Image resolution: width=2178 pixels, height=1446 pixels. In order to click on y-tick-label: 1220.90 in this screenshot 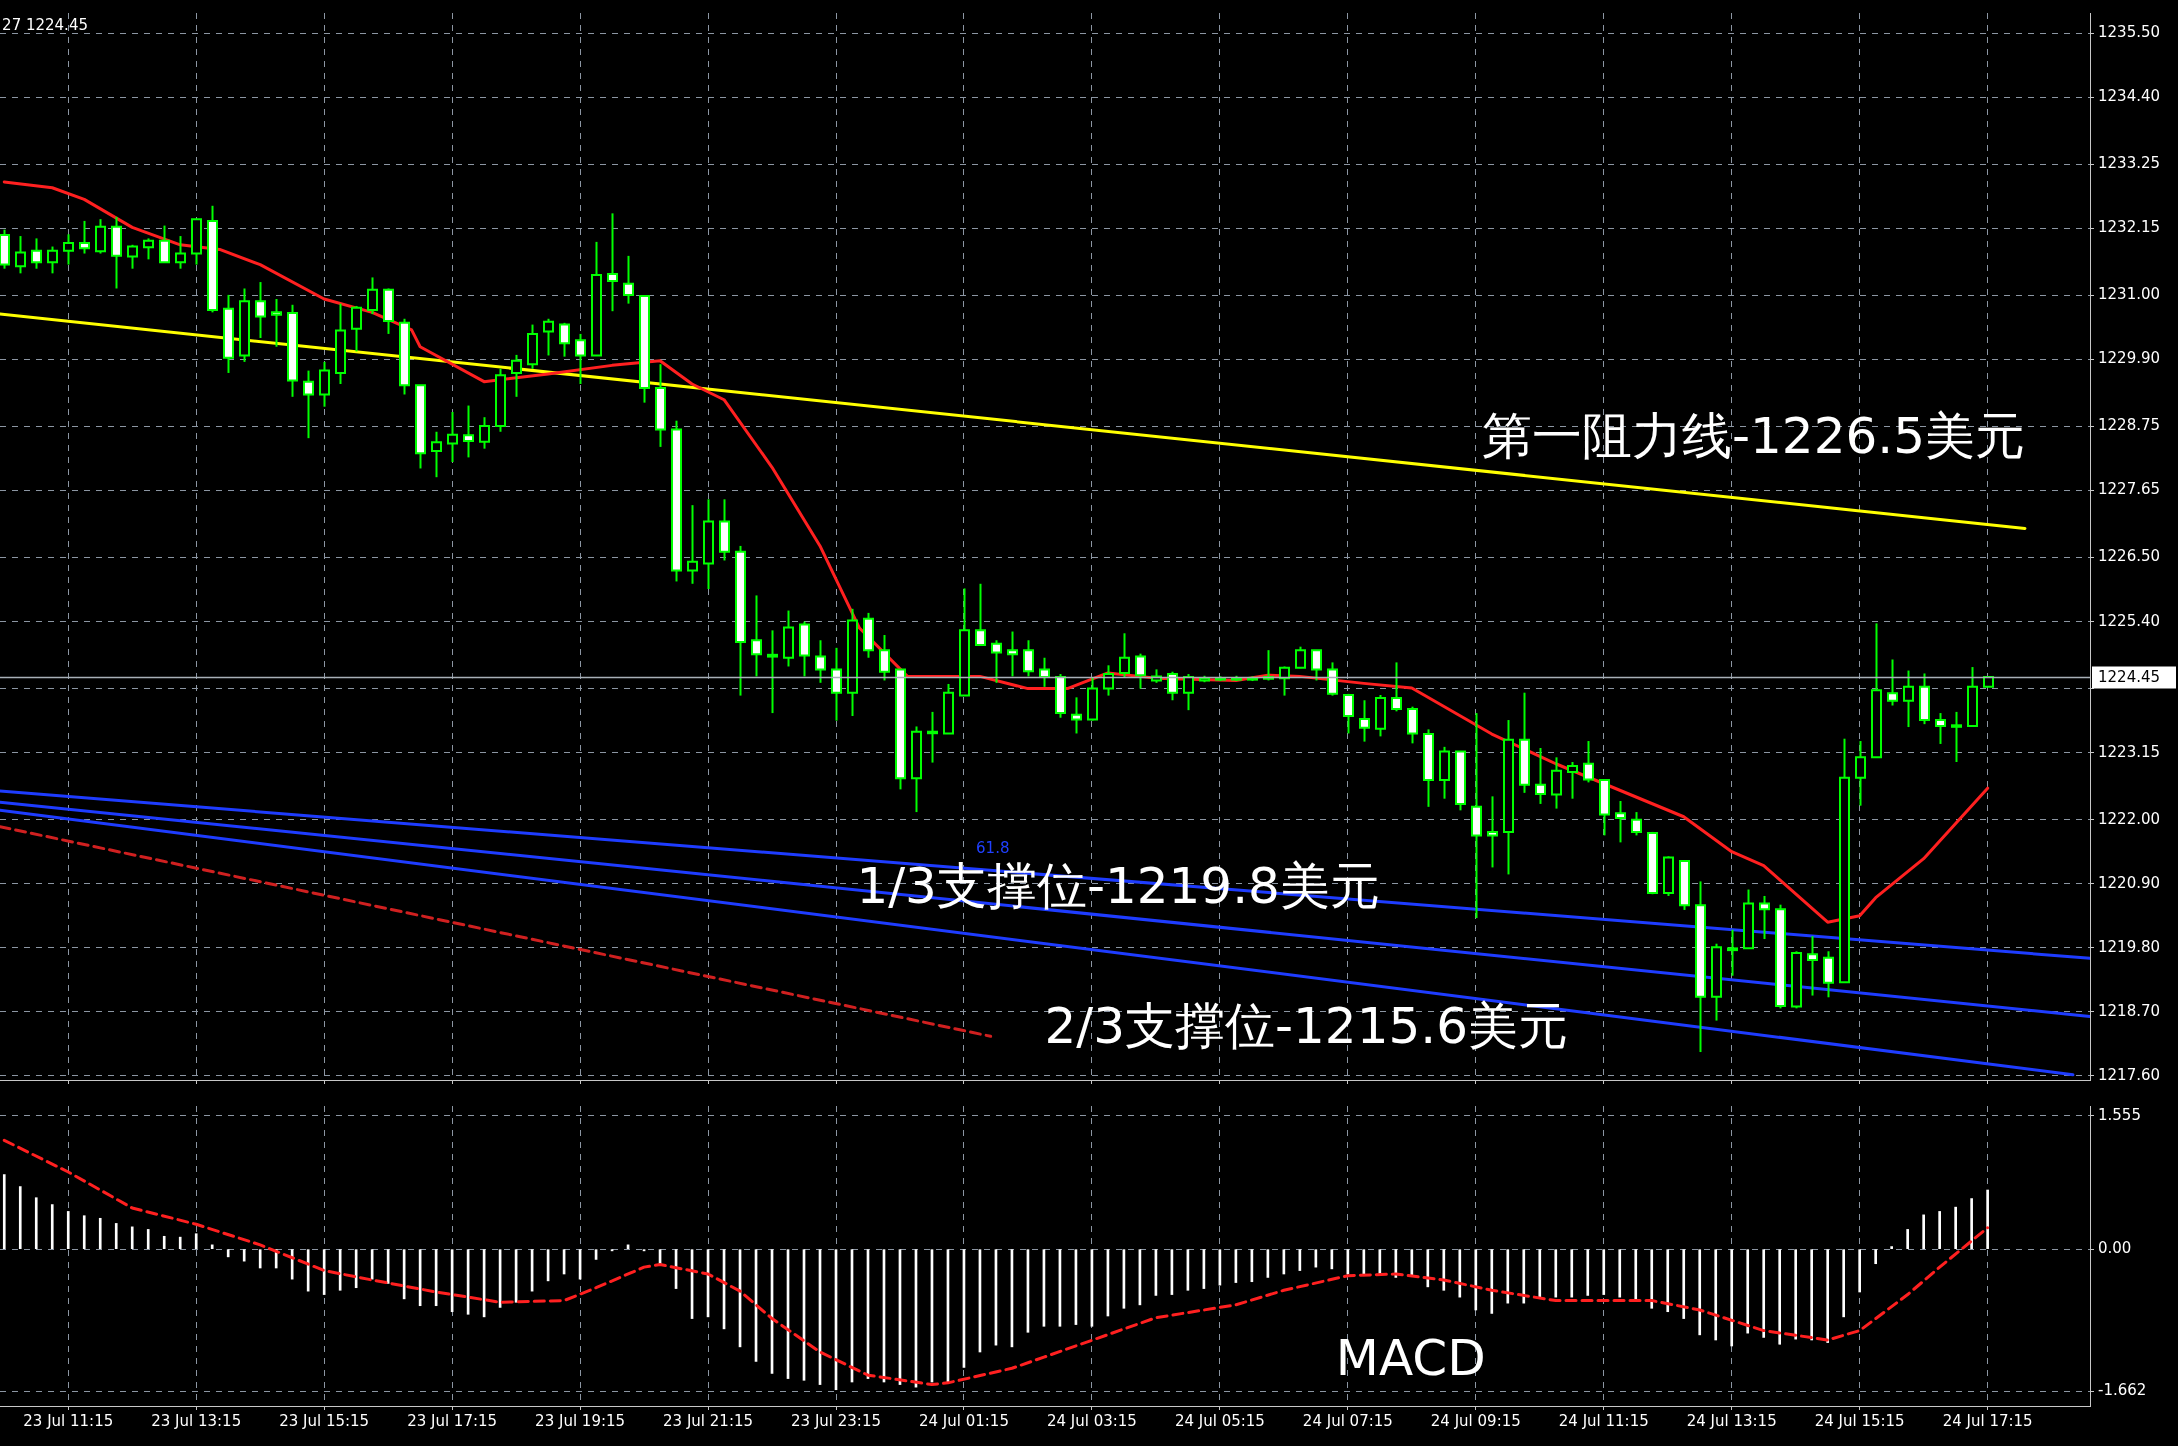, I will do `click(2129, 882)`.